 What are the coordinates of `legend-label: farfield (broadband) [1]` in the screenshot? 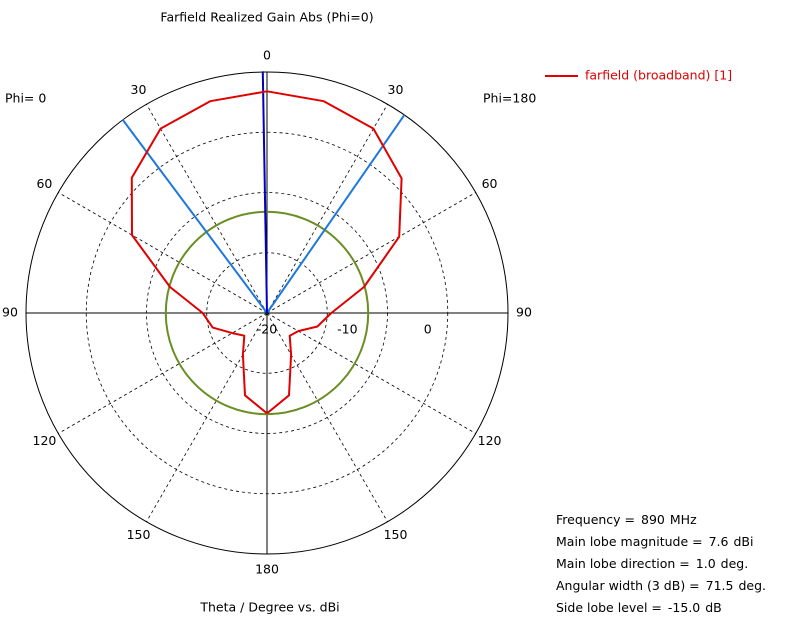 It's located at (658, 75).